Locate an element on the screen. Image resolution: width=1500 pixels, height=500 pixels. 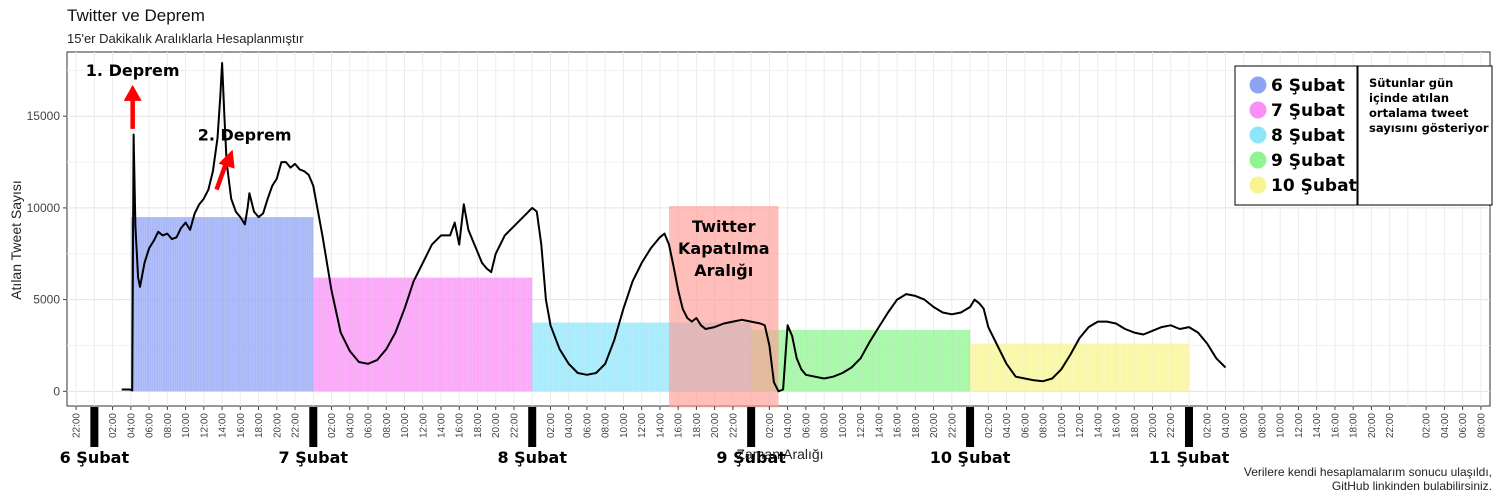
legend-entry: 9 Şubat is located at coordinates (1308, 161).